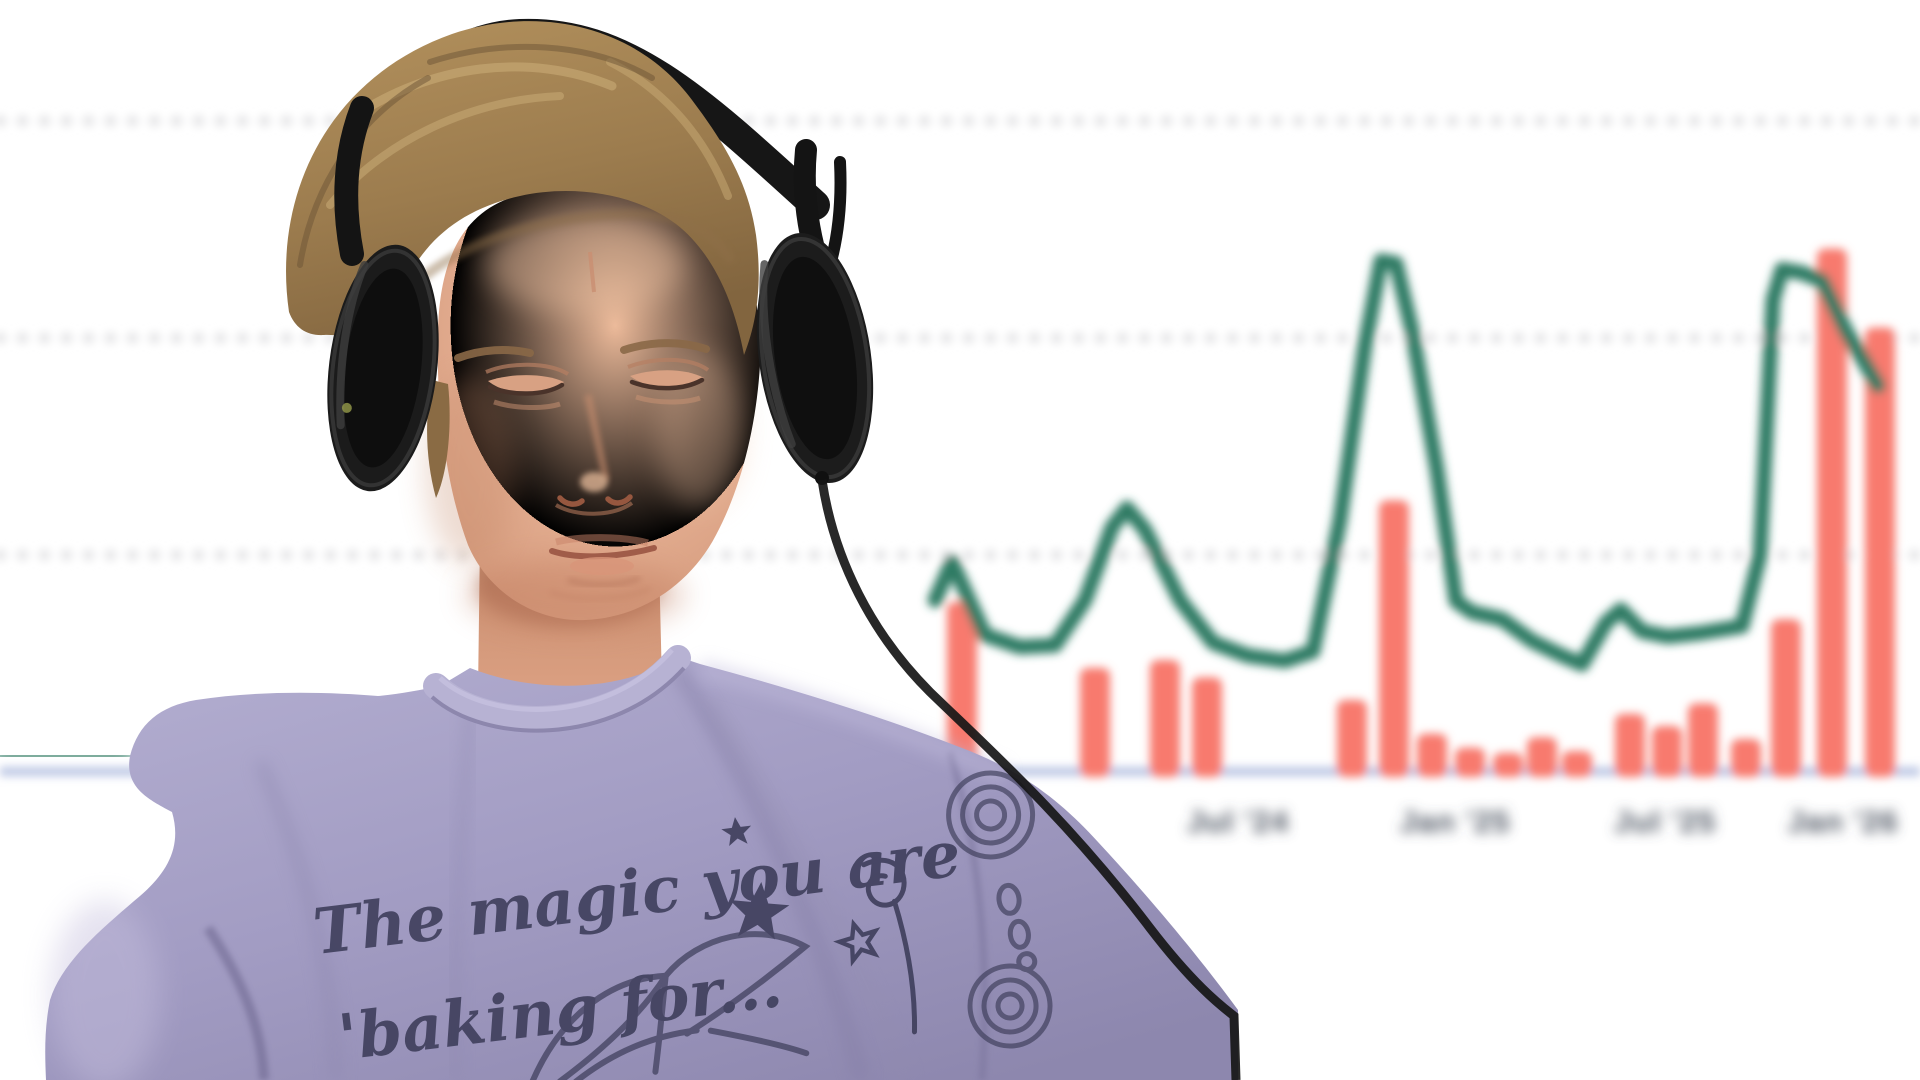 The image size is (1920, 1080). I want to click on left-eye, so click(527, 386).